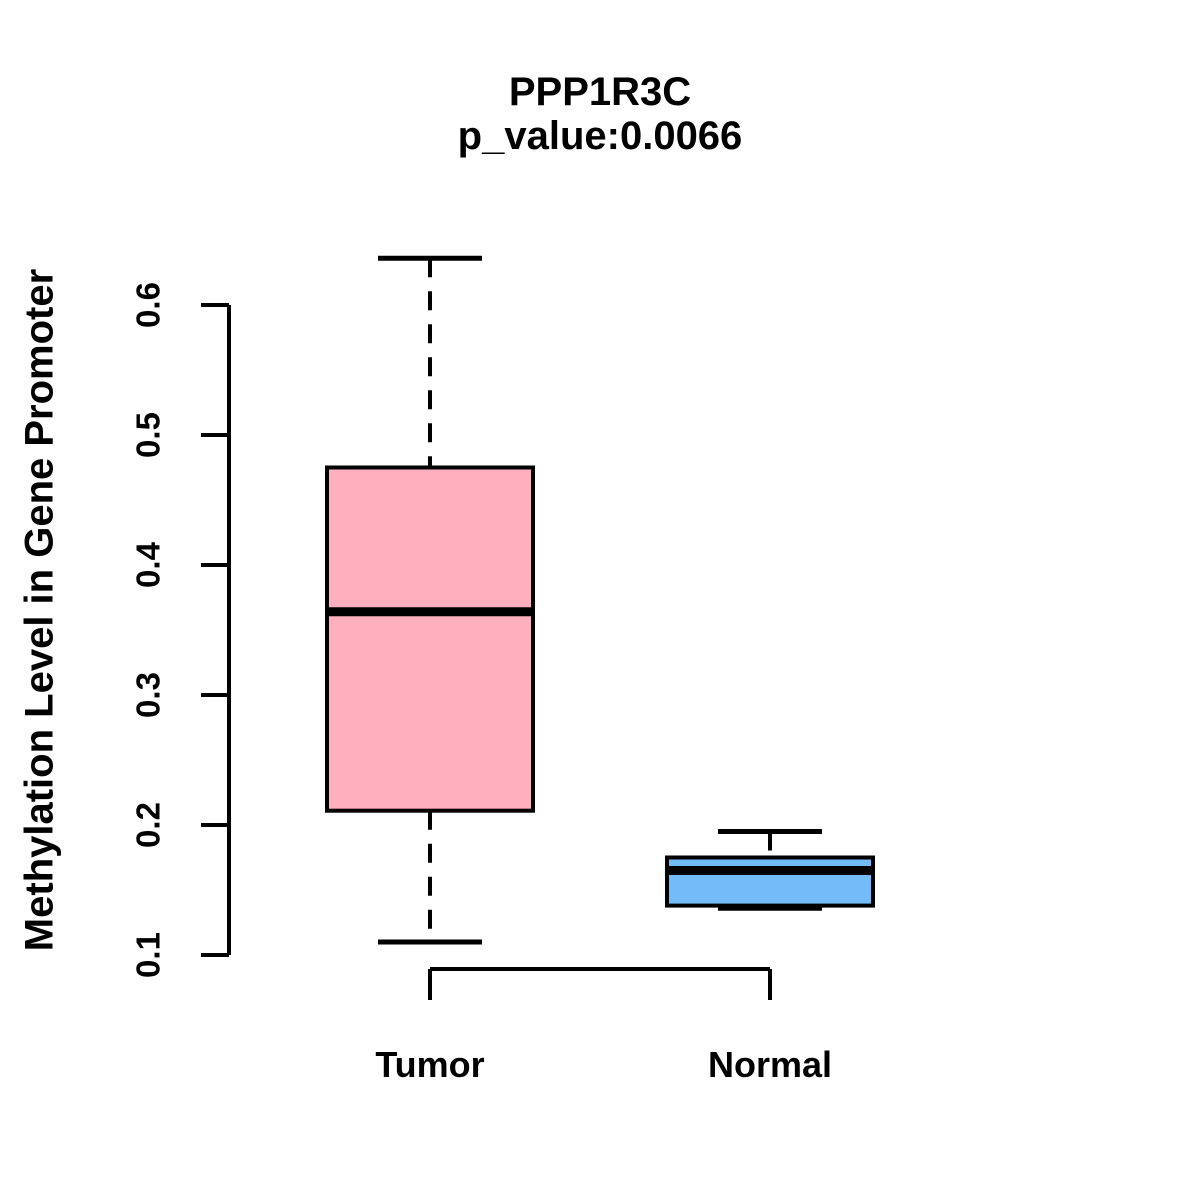 This screenshot has width=1200, height=1200. Describe the element at coordinates (148, 564) in the screenshot. I see `y-tick-label: 0.4` at that location.